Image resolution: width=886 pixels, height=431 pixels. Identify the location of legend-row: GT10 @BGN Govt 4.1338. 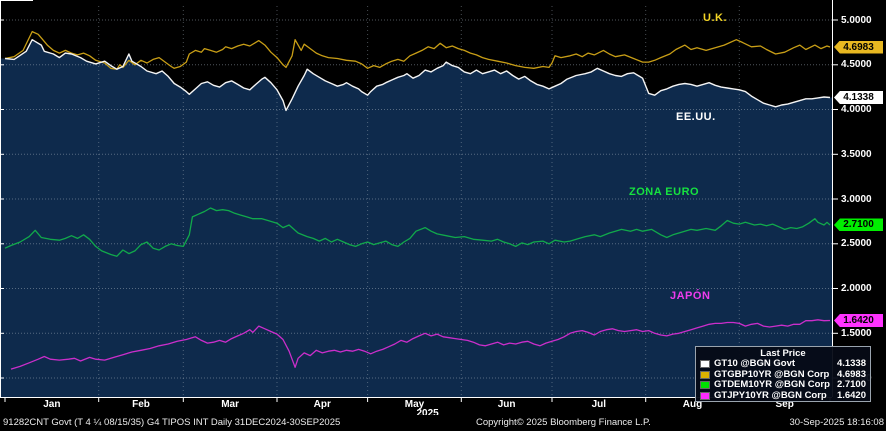
(783, 364).